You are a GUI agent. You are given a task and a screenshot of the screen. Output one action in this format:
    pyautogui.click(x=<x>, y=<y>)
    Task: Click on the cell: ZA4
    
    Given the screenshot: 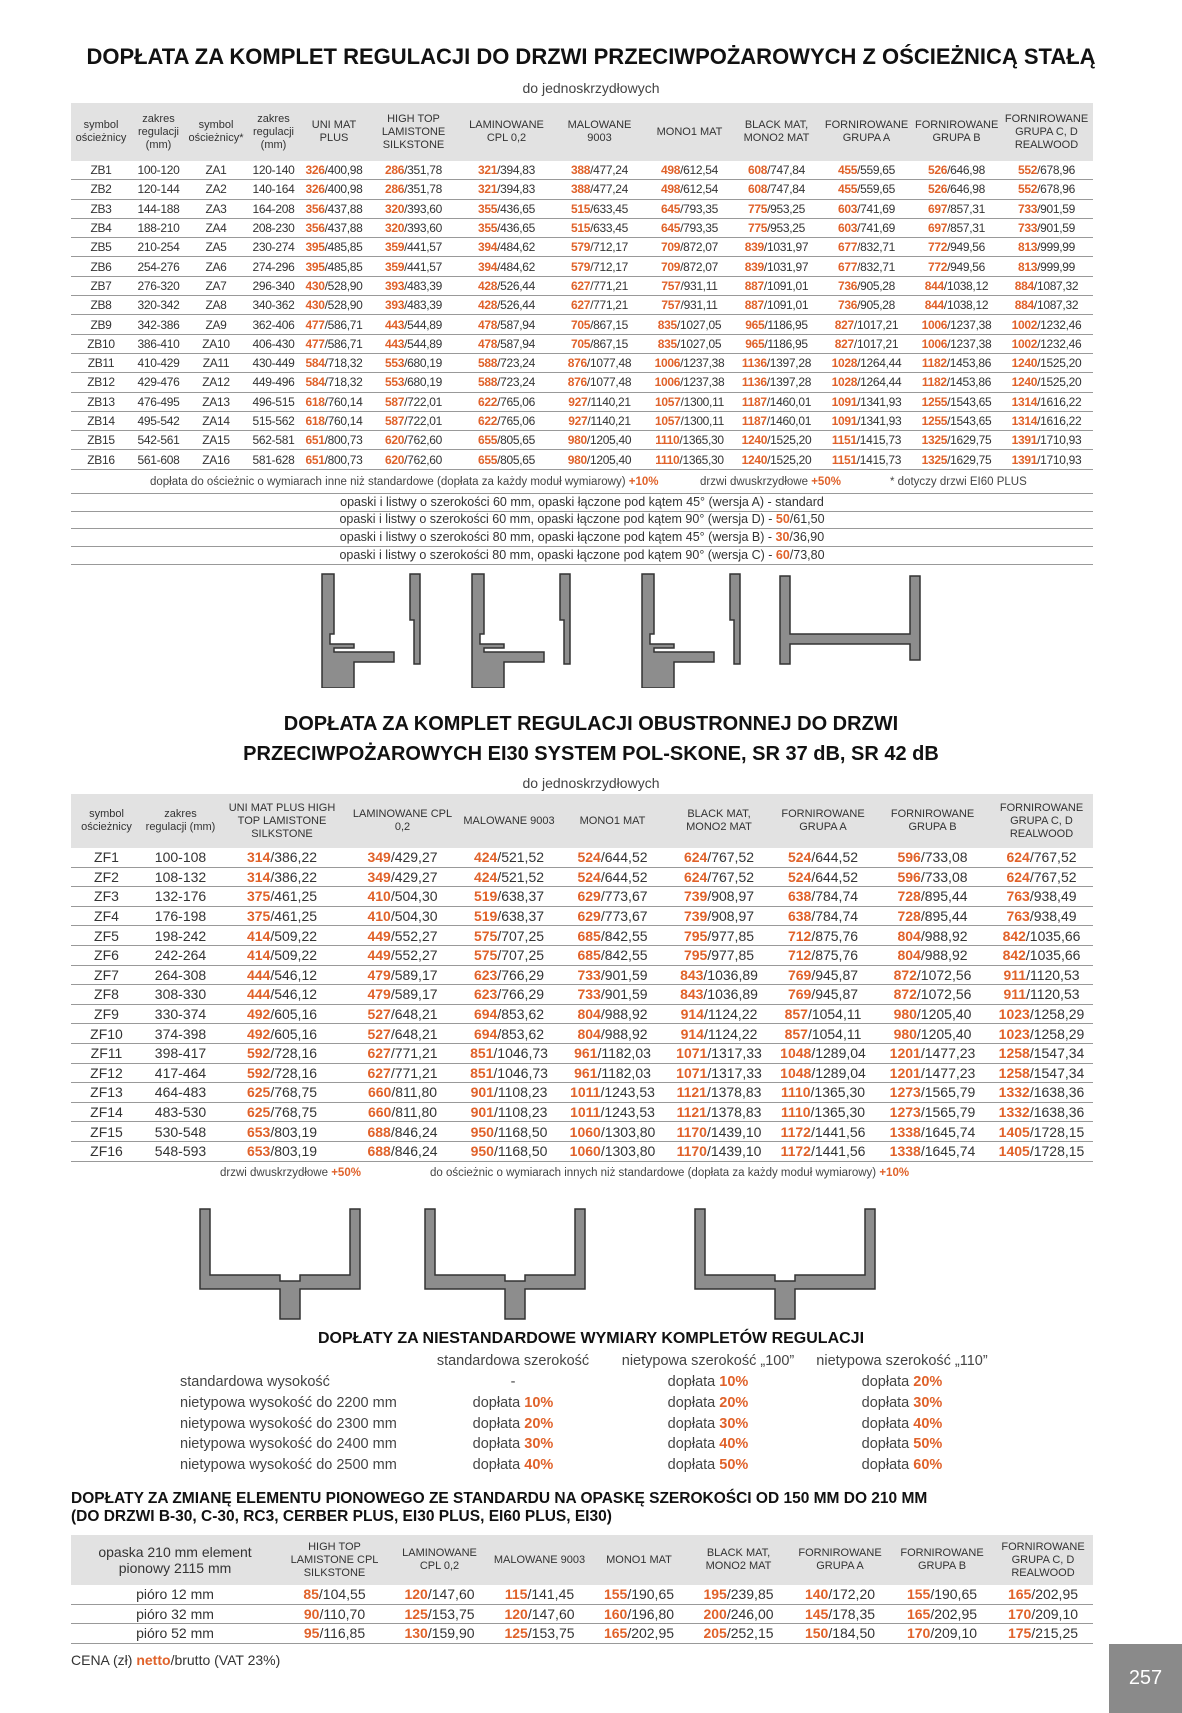 What is the action you would take?
    pyautogui.click(x=216, y=228)
    